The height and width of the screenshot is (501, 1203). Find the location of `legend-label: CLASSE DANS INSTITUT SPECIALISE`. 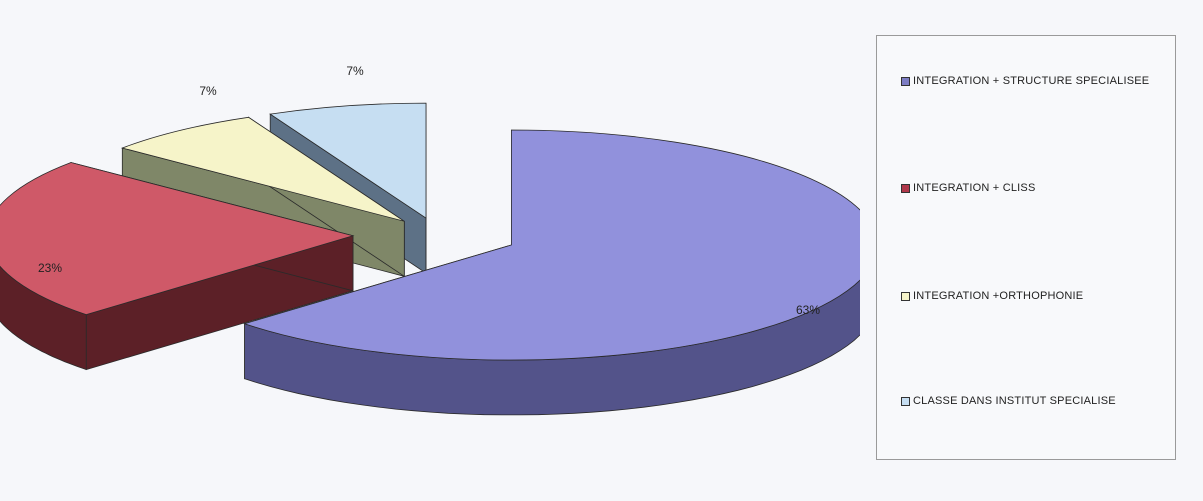

legend-label: CLASSE DANS INSTITUT SPECIALISE is located at coordinates (1014, 401).